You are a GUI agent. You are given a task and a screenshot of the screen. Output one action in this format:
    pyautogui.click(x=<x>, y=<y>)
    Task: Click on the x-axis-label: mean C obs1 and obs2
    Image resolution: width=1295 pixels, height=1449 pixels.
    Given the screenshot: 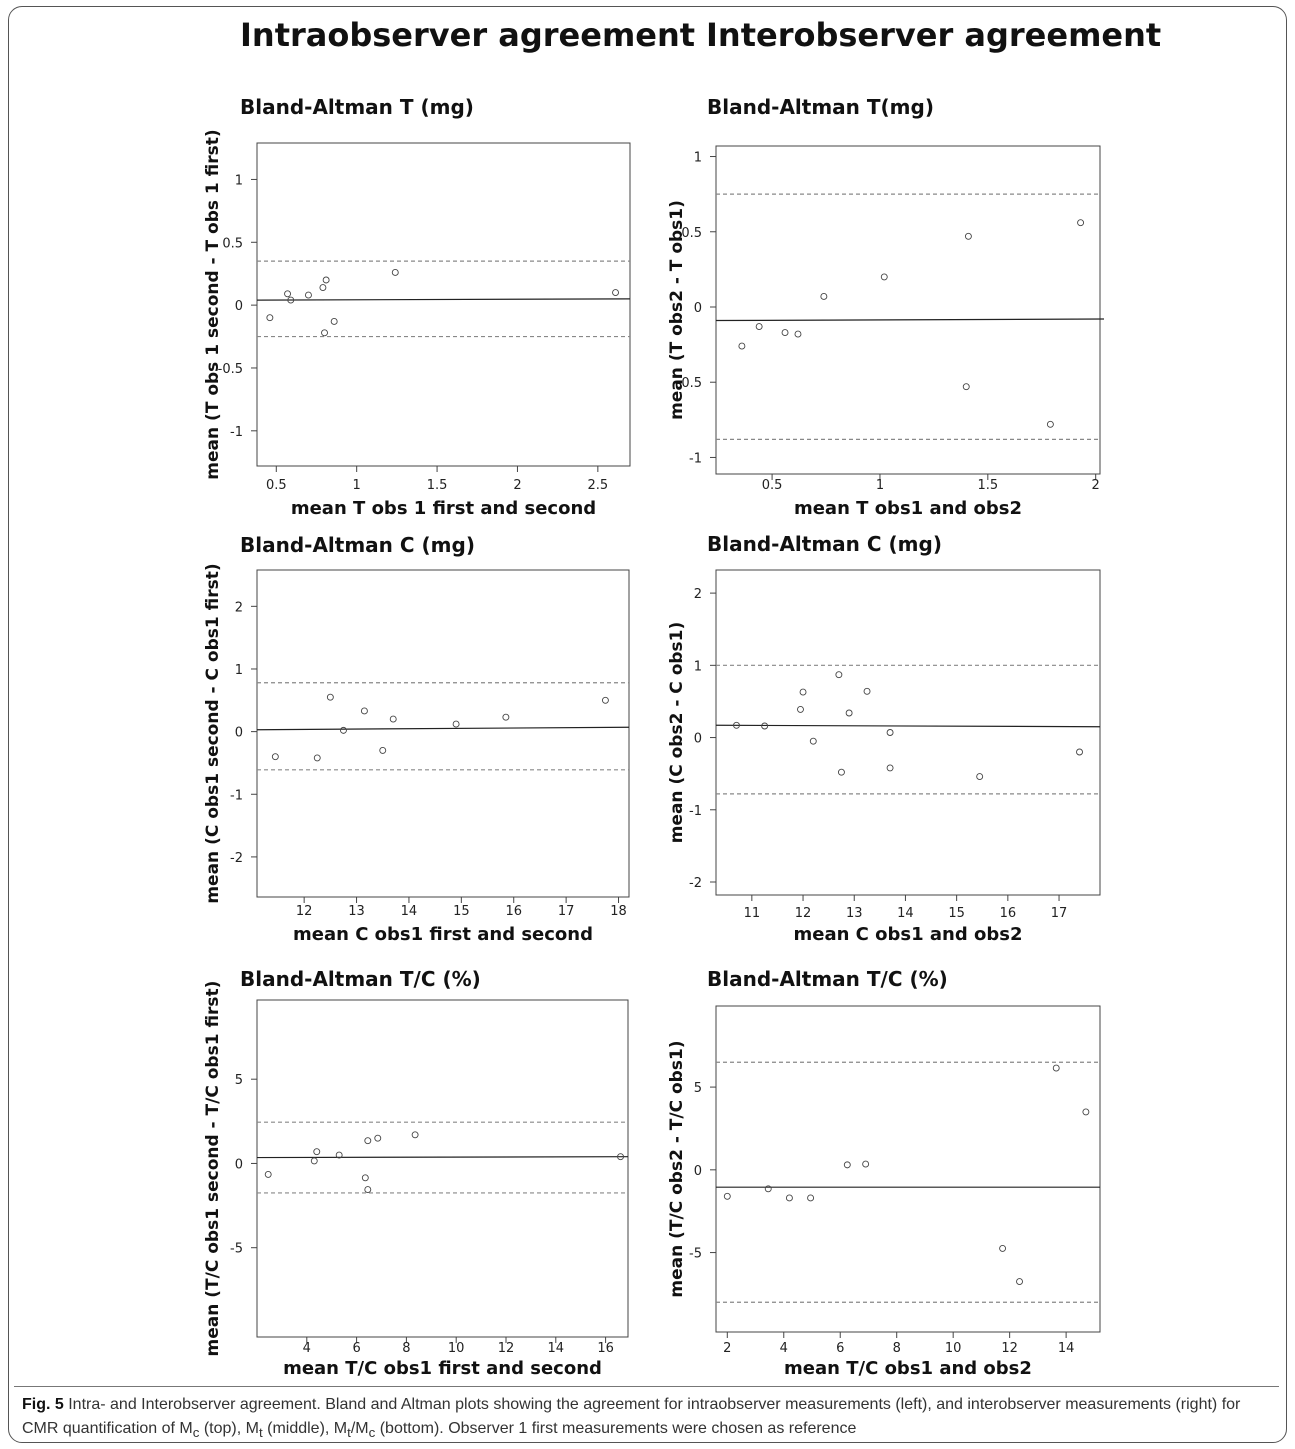 What is the action you would take?
    pyautogui.click(x=907, y=934)
    